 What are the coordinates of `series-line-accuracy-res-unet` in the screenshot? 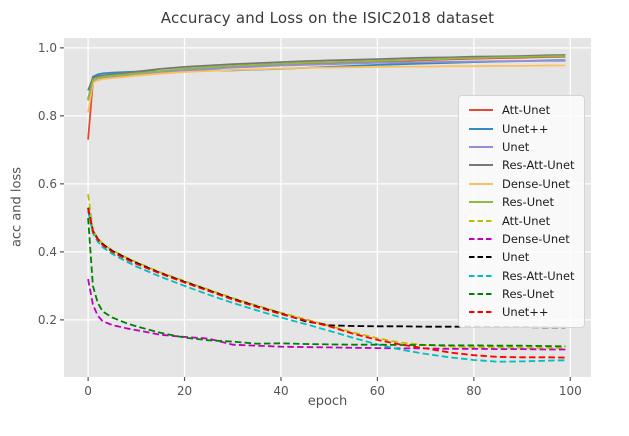 It's located at (326, 78).